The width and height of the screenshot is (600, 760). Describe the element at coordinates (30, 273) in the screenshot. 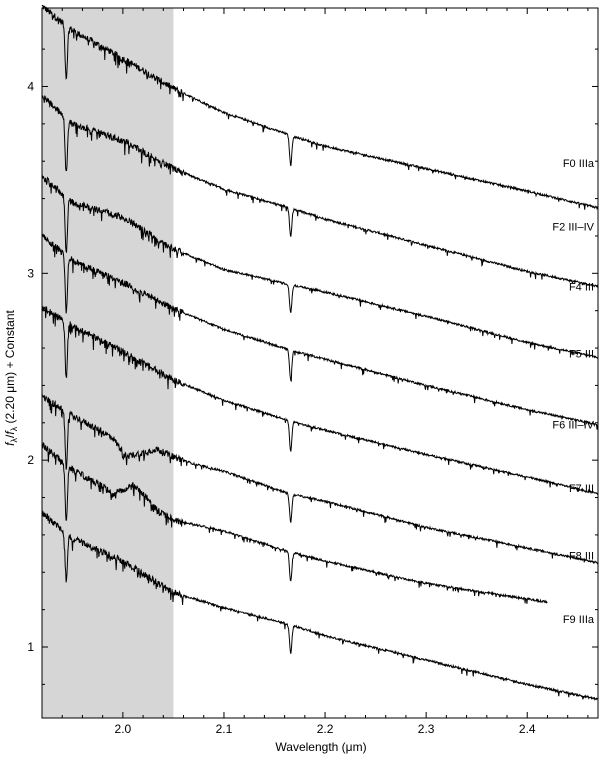

I see `y-tick-label-2: 3` at that location.